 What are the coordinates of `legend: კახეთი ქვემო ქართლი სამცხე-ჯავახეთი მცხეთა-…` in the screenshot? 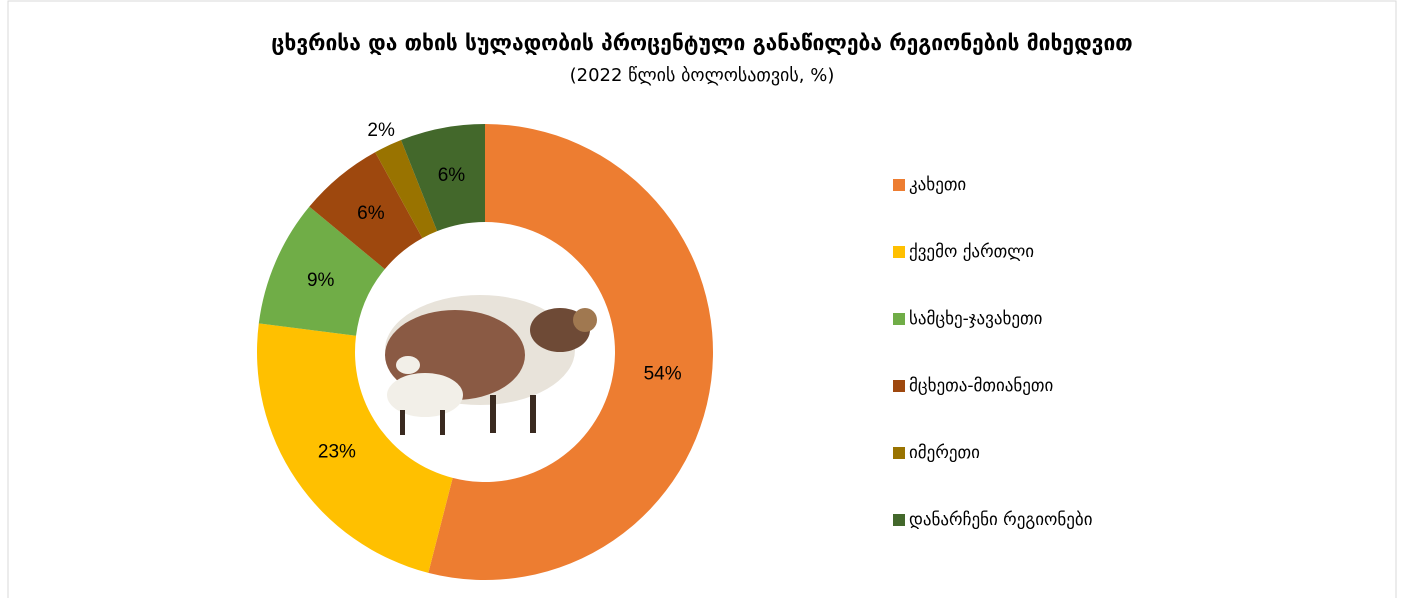 It's located at (993, 352).